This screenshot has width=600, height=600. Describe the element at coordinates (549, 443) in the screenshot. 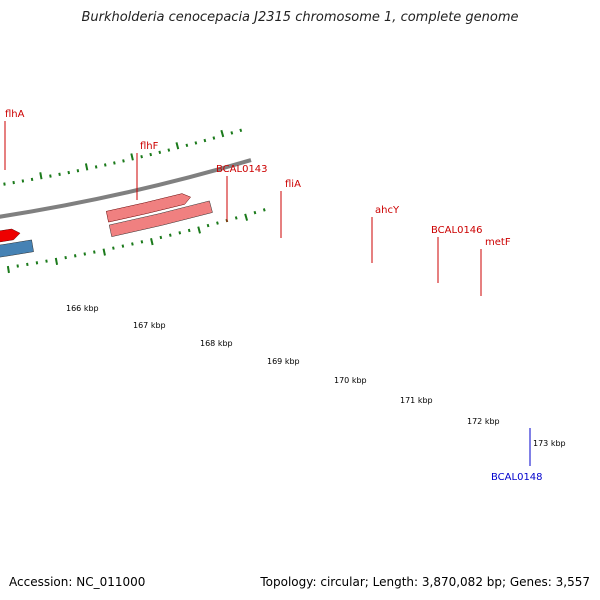

I see `scale-label: 173 kbp` at that location.